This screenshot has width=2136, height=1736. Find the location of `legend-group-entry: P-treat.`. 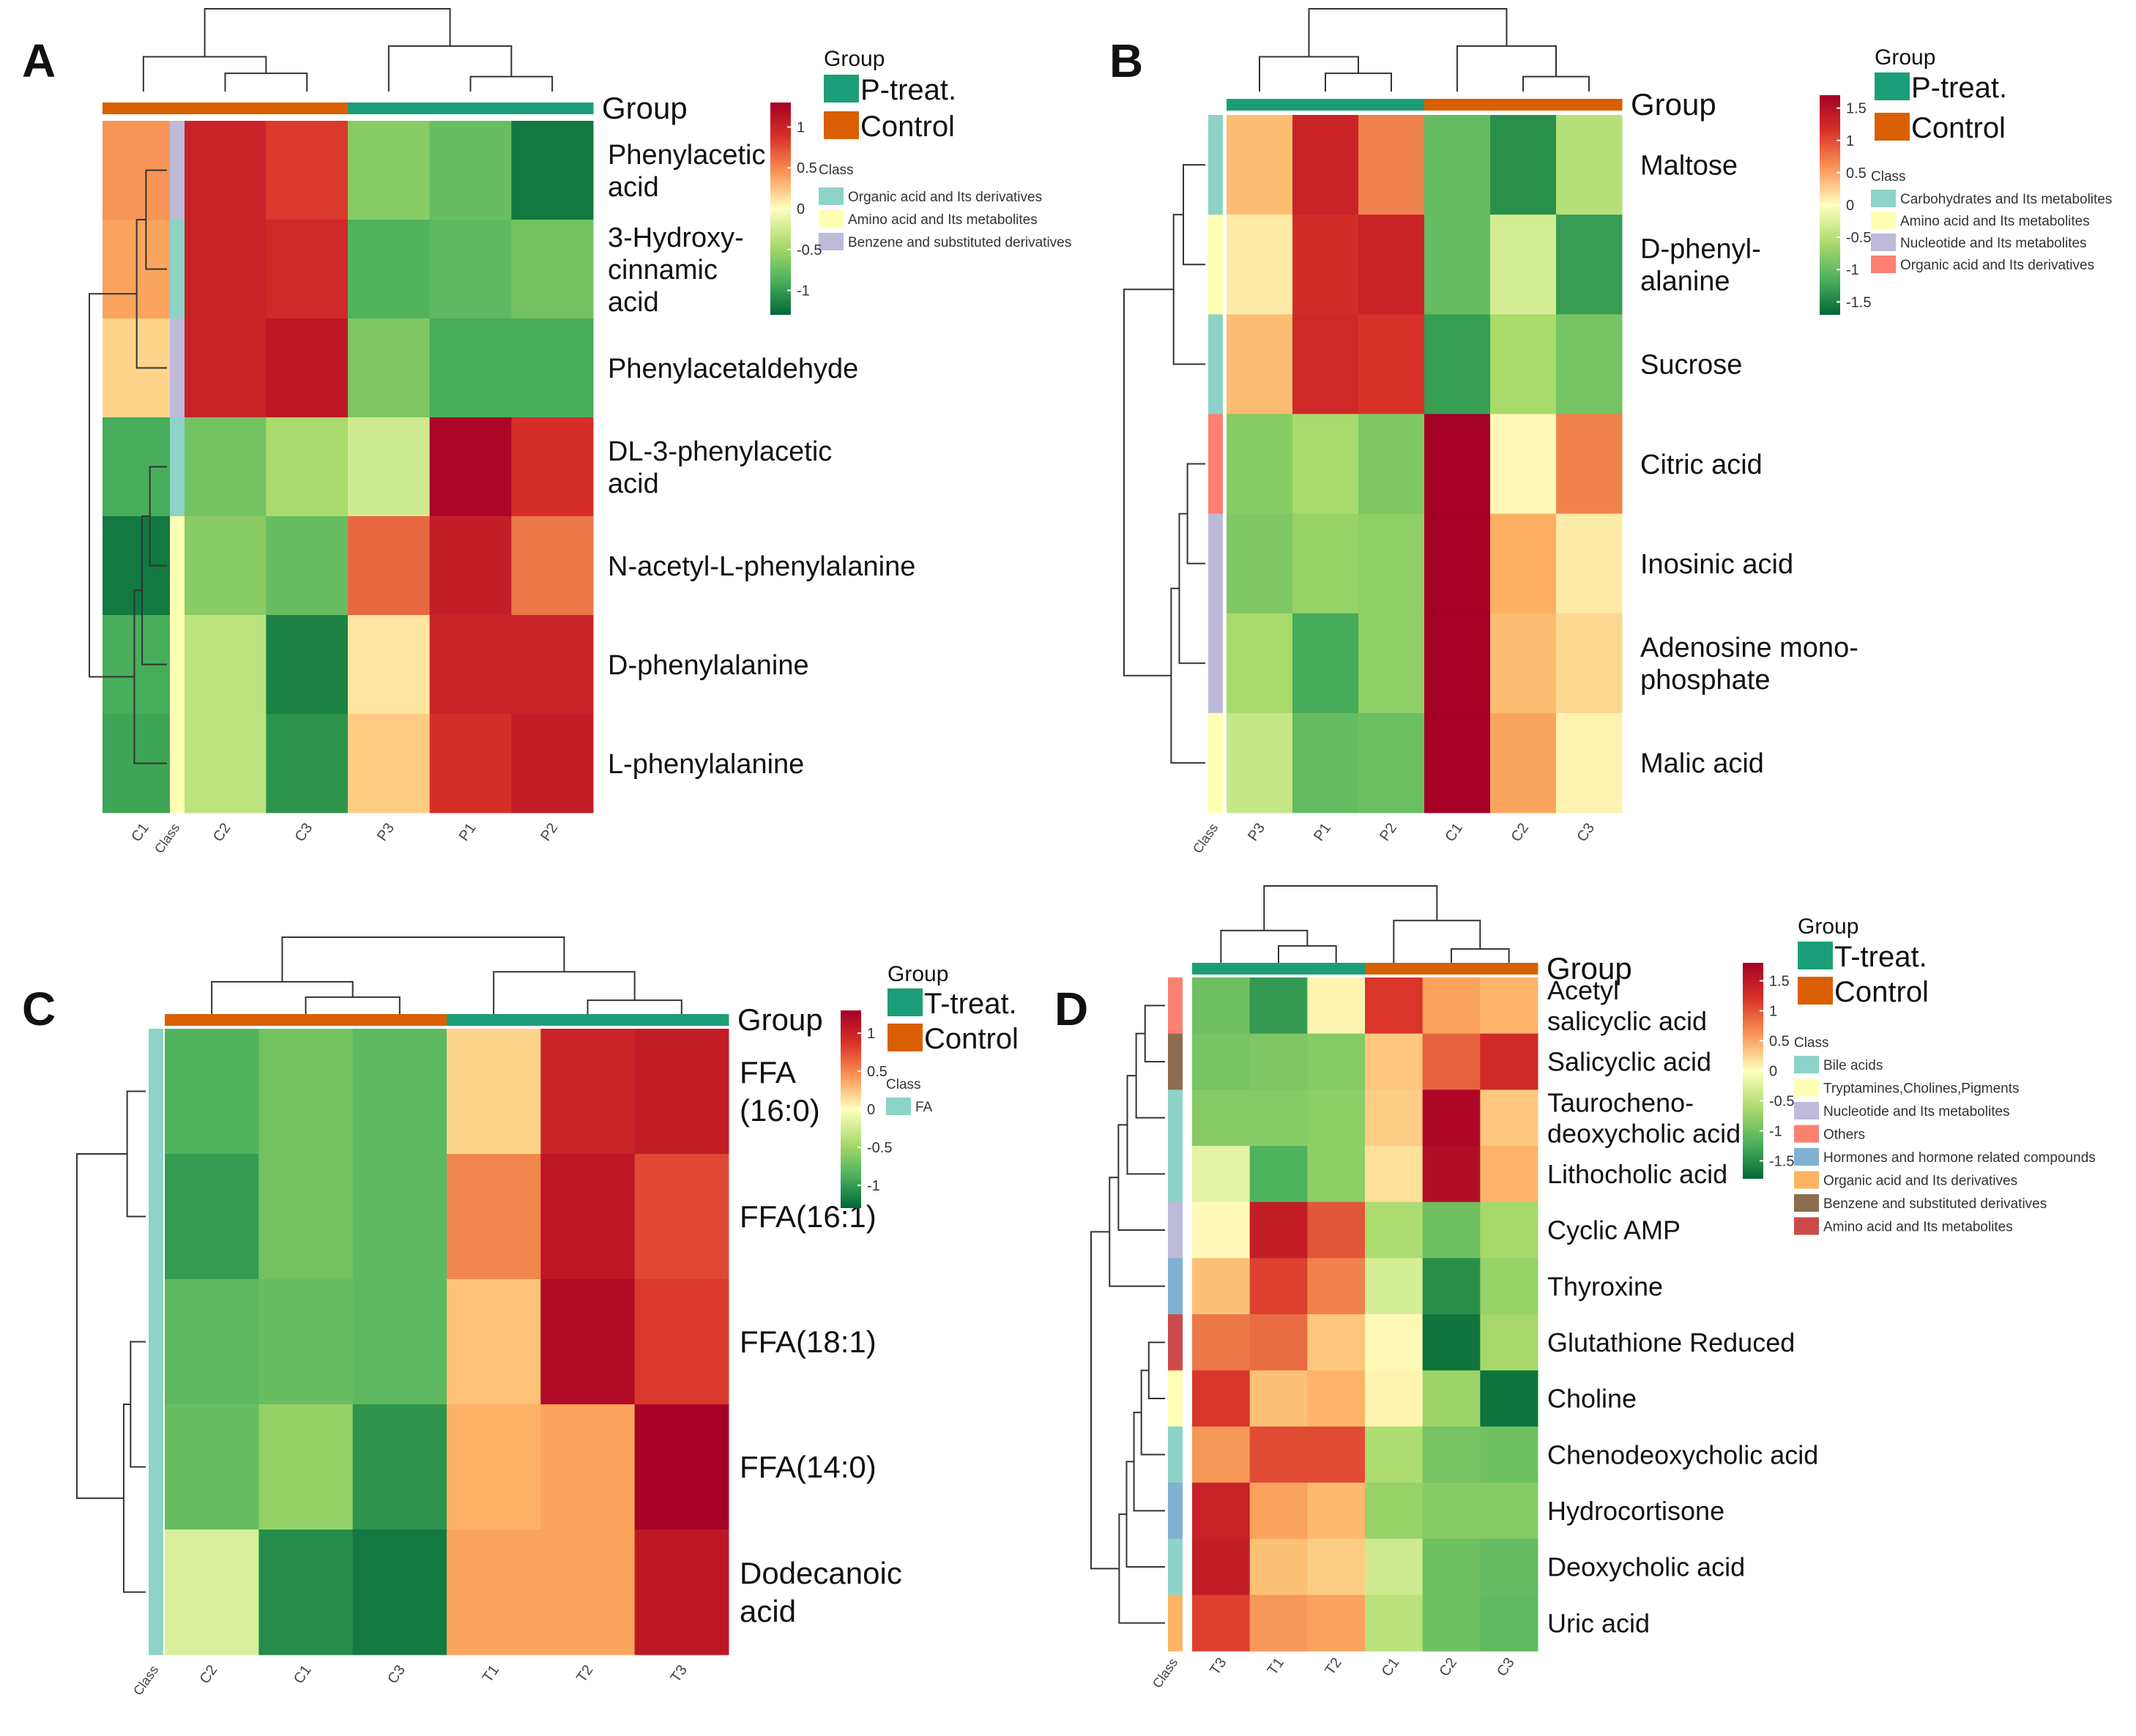

legend-group-entry: P-treat. is located at coordinates (1959, 88).